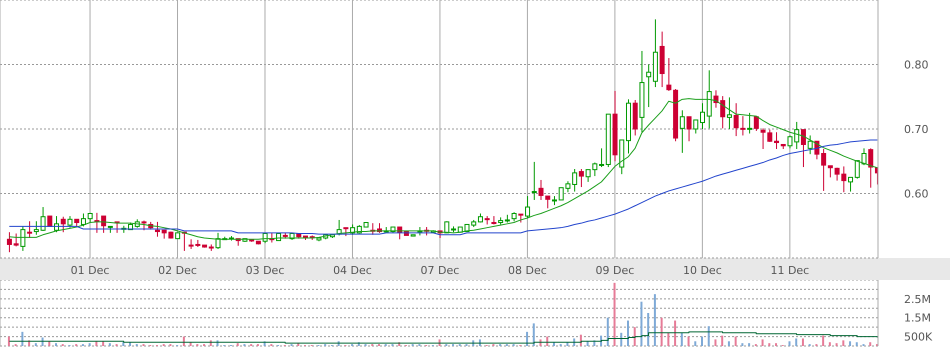 The image size is (950, 347). Describe the element at coordinates (702, 270) in the screenshot. I see `x-tick-label: 10 Dec` at that location.